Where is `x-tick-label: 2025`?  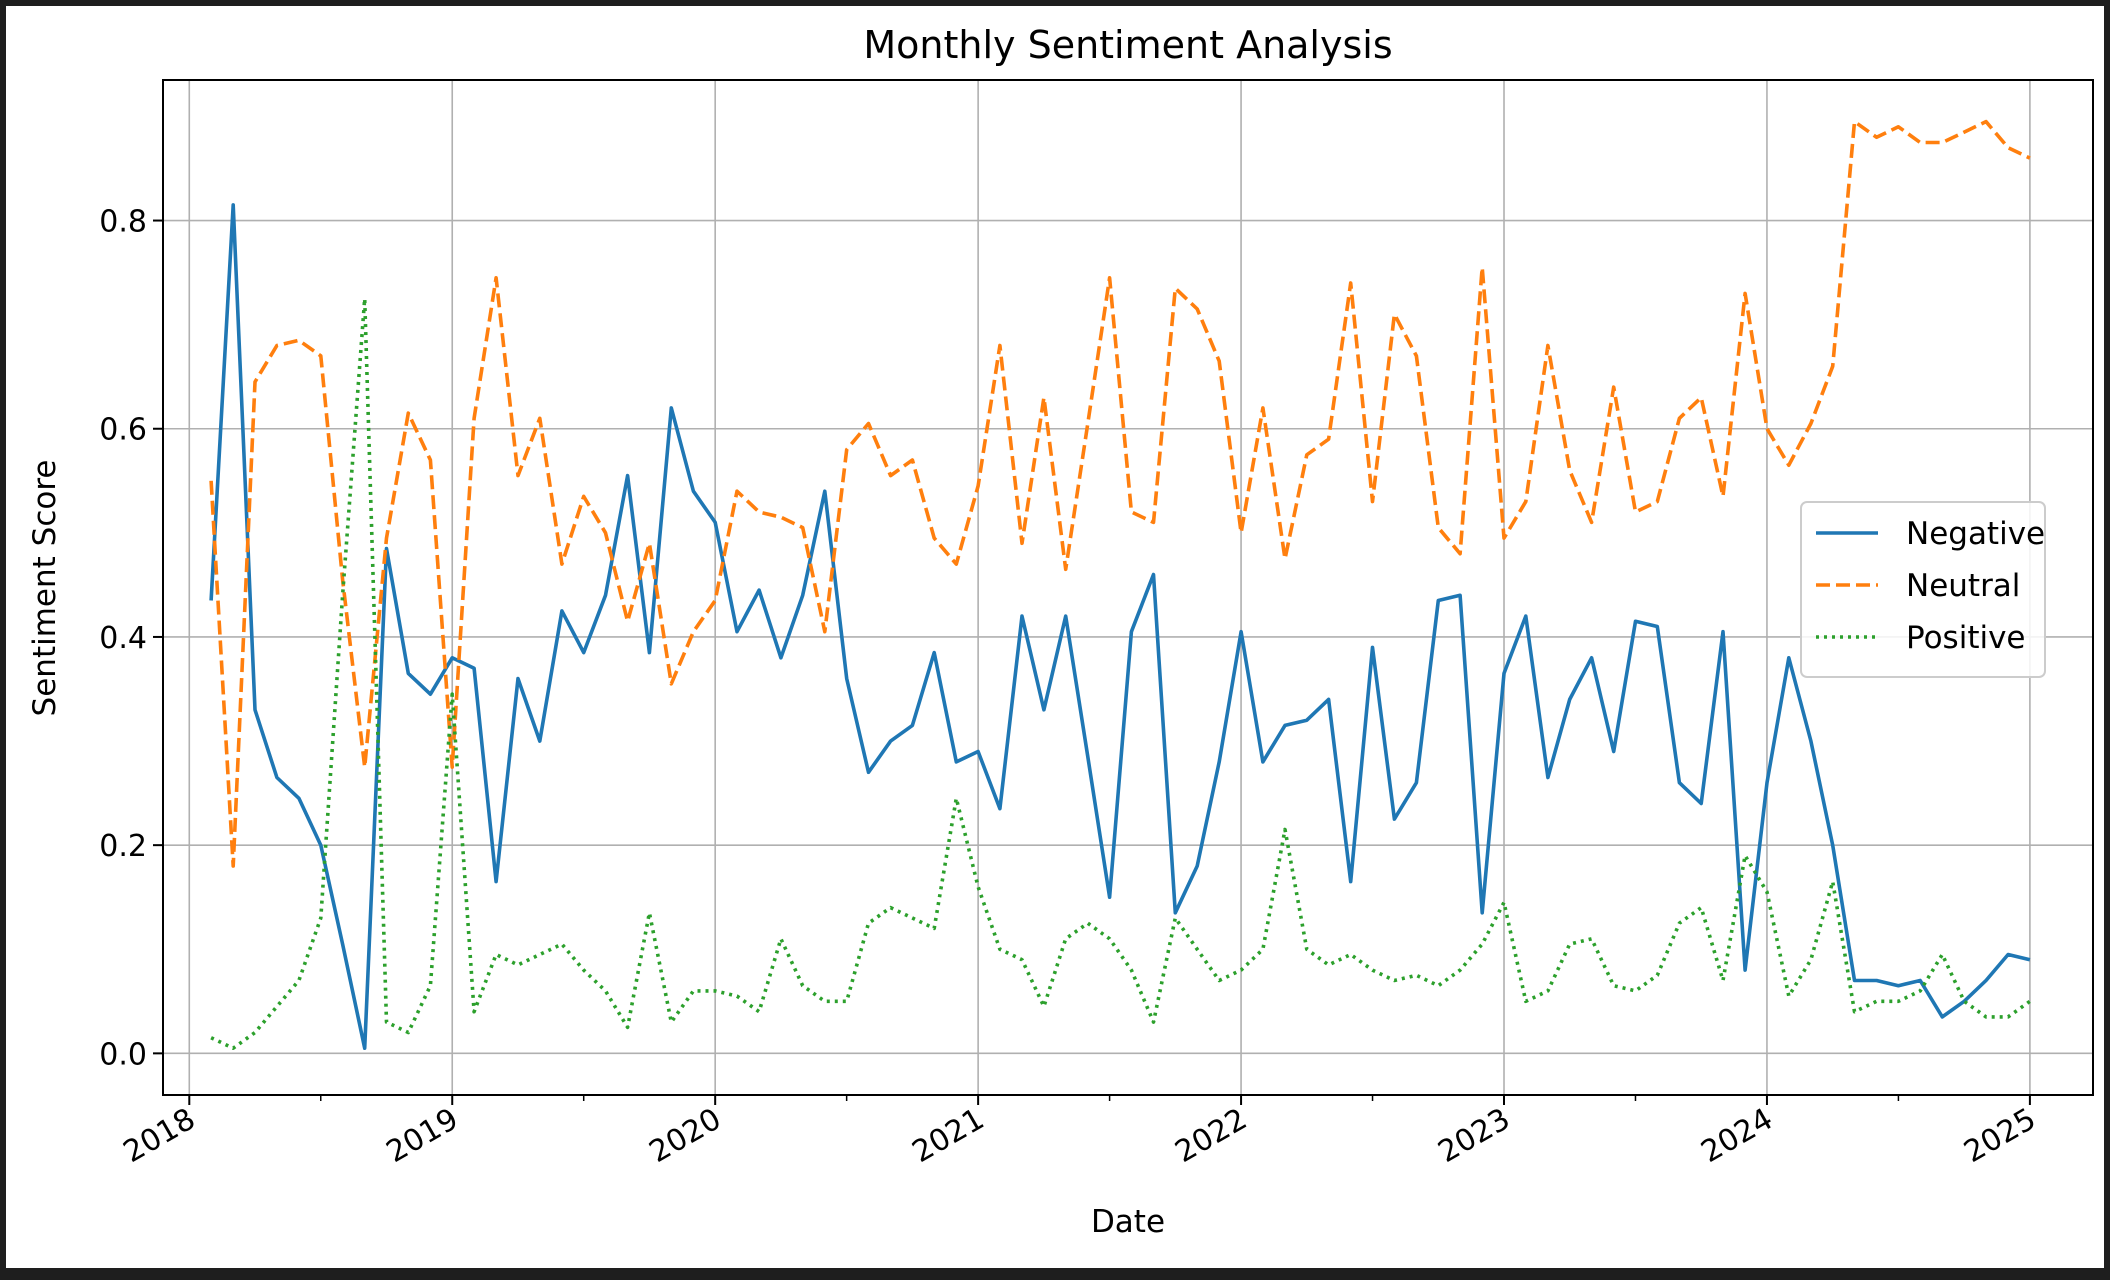
x-tick-label: 2025 is located at coordinates (2000, 1136).